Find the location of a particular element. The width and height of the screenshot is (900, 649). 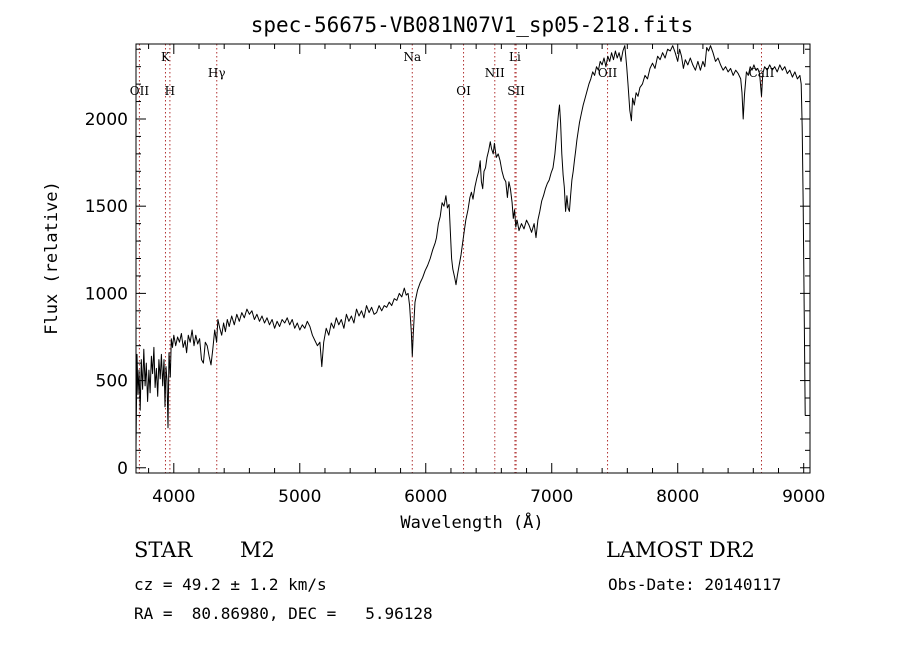

line-marker-label: Hγ is located at coordinates (217, 73).